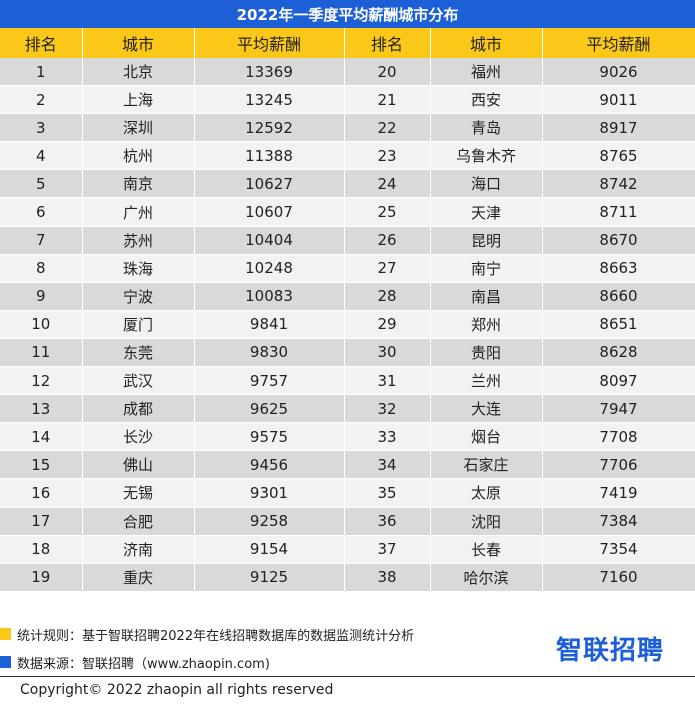  What do you see at coordinates (387, 268) in the screenshot?
I see `rank-cell: 27` at bounding box center [387, 268].